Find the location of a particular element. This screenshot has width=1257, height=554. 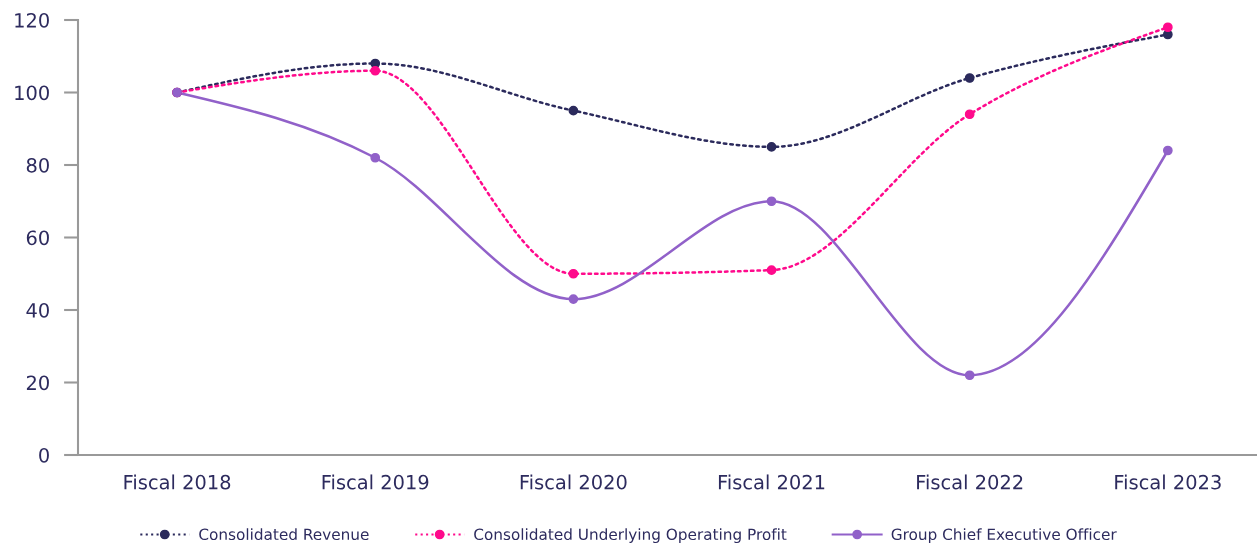

x-tick-label: Fiscal 2023 is located at coordinates (1168, 482).